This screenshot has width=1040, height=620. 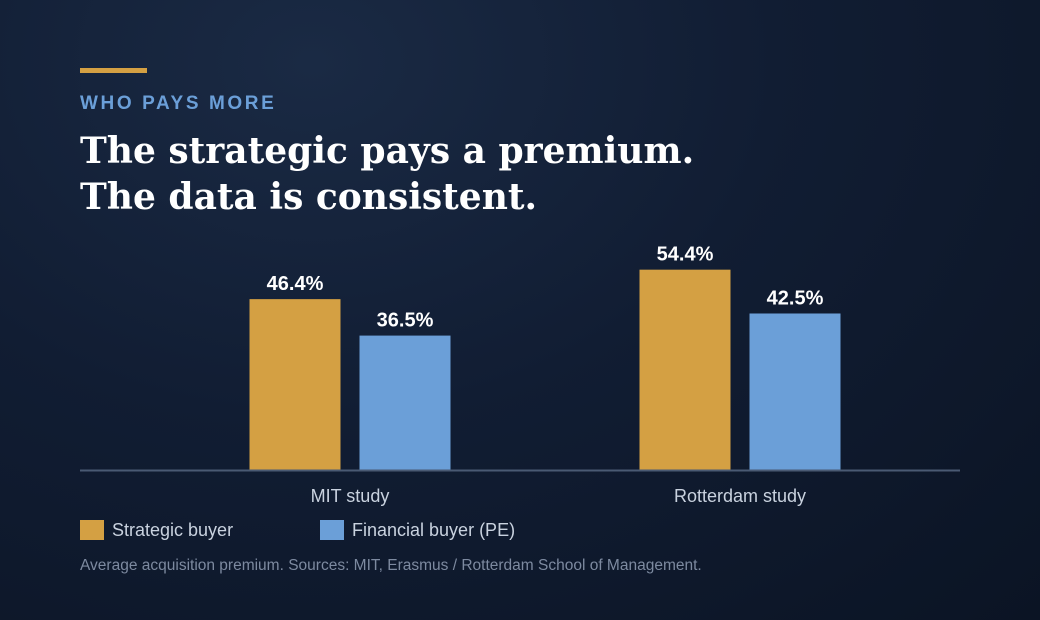 I want to click on accent-rule, so click(x=113, y=70).